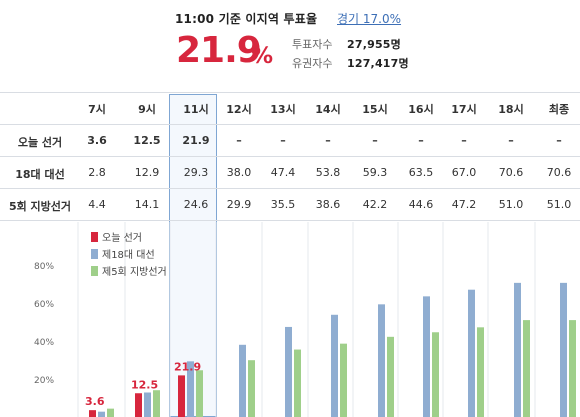 The height and width of the screenshot is (417, 580). I want to click on table-cell: 35.5, so click(283, 204).